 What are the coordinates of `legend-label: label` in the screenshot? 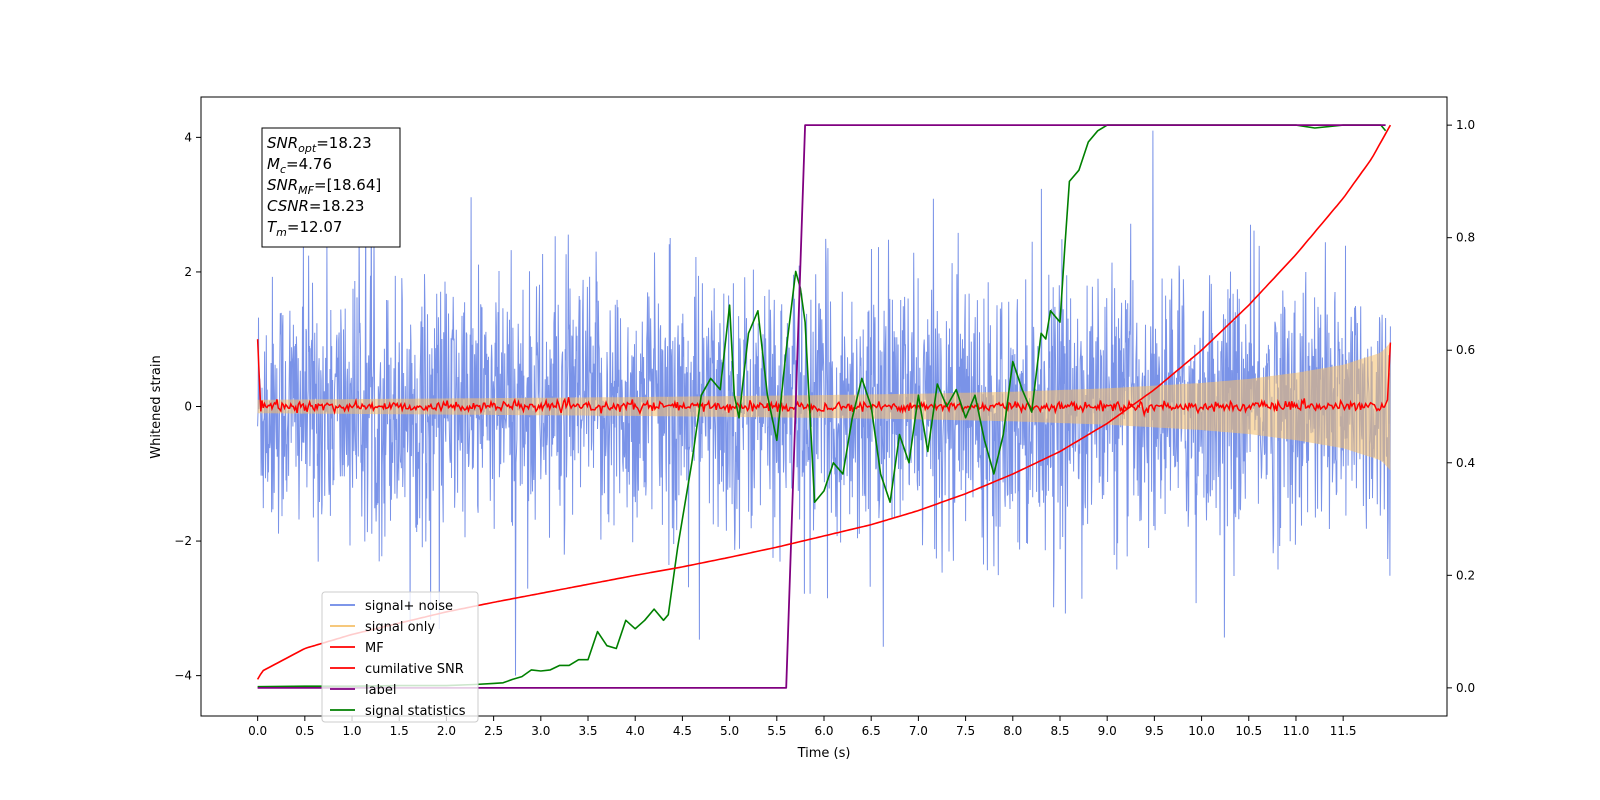 It's located at (380, 690).